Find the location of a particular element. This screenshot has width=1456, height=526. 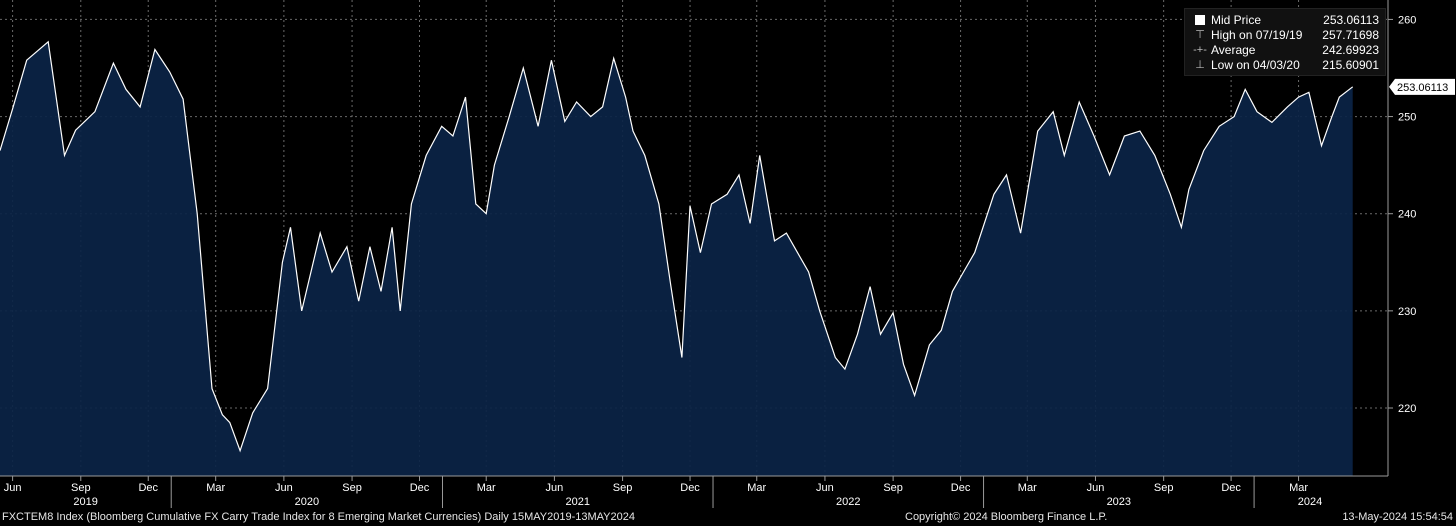

legend-label: Low on 04/03/20 is located at coordinates (1255, 65).